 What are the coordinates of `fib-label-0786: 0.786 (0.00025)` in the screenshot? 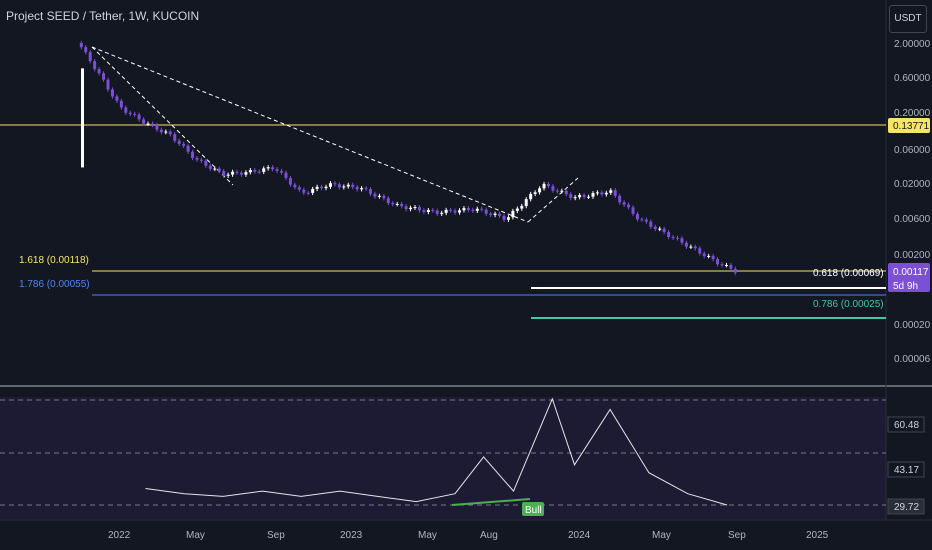 It's located at (848, 304).